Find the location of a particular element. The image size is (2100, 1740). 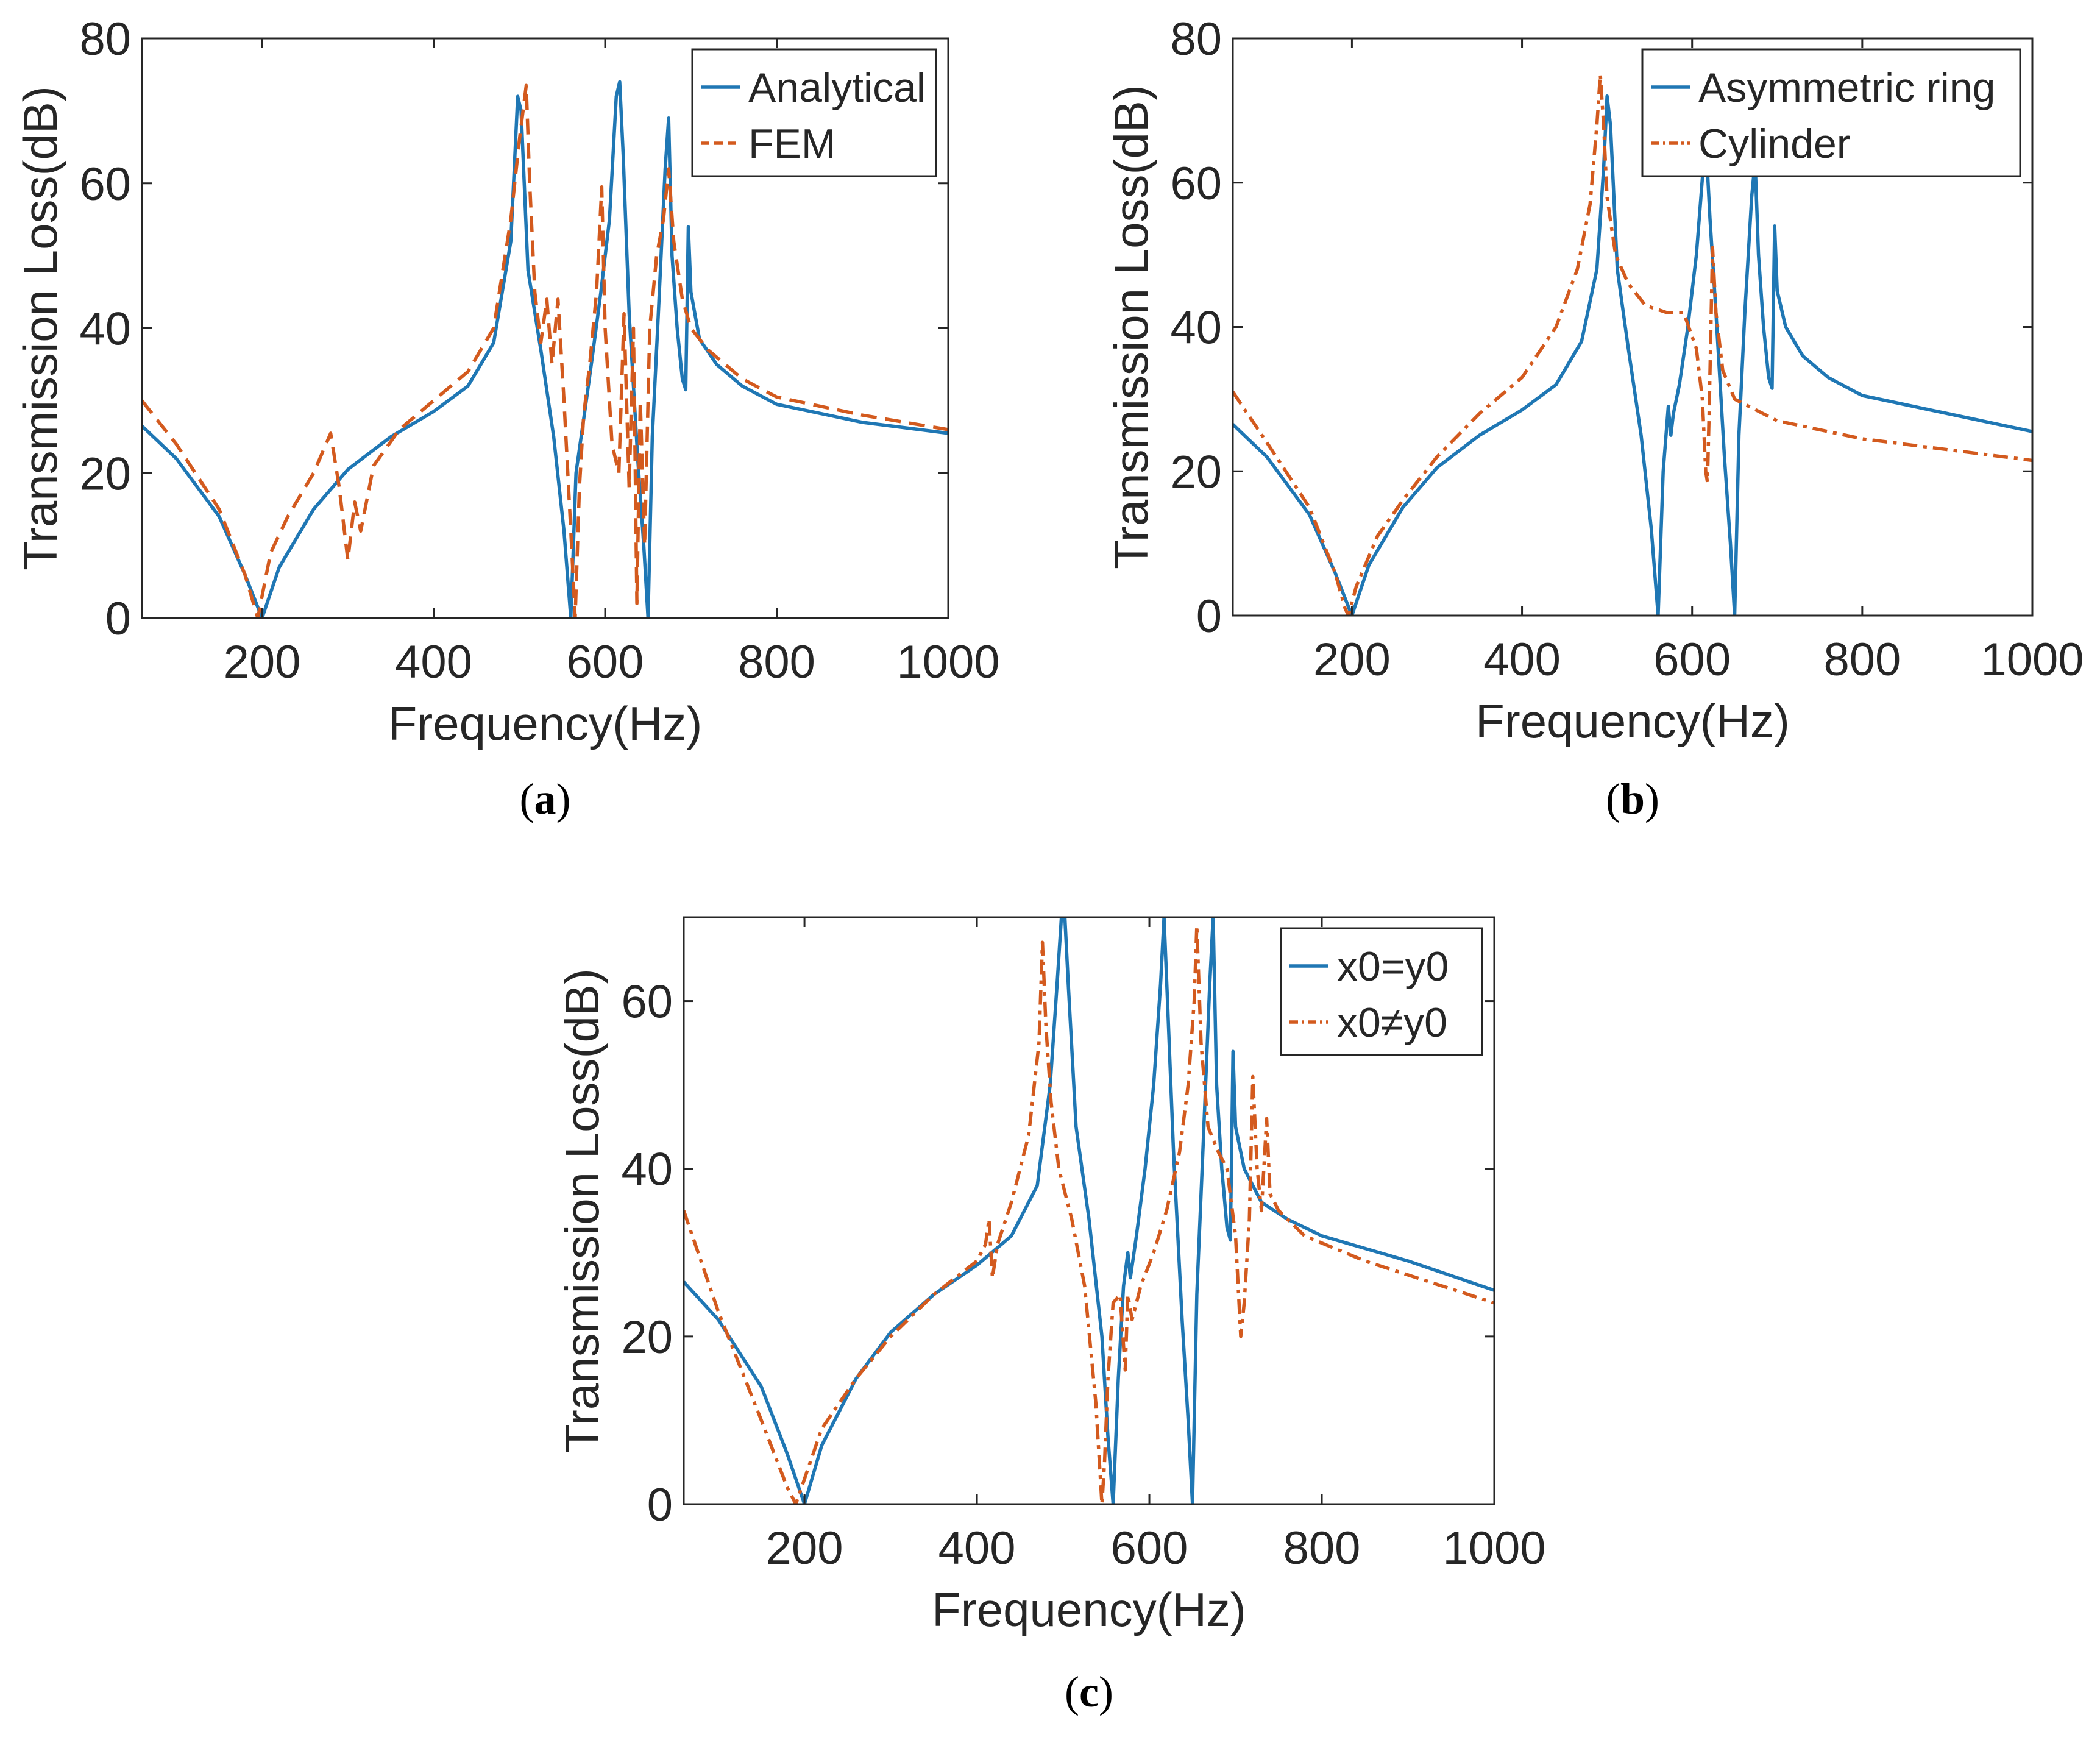

y-tick-label-b: 20 is located at coordinates (1196, 472).